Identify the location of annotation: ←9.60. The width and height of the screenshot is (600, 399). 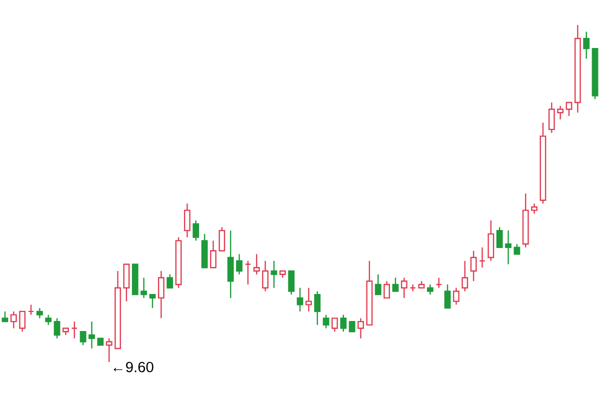
(134, 367).